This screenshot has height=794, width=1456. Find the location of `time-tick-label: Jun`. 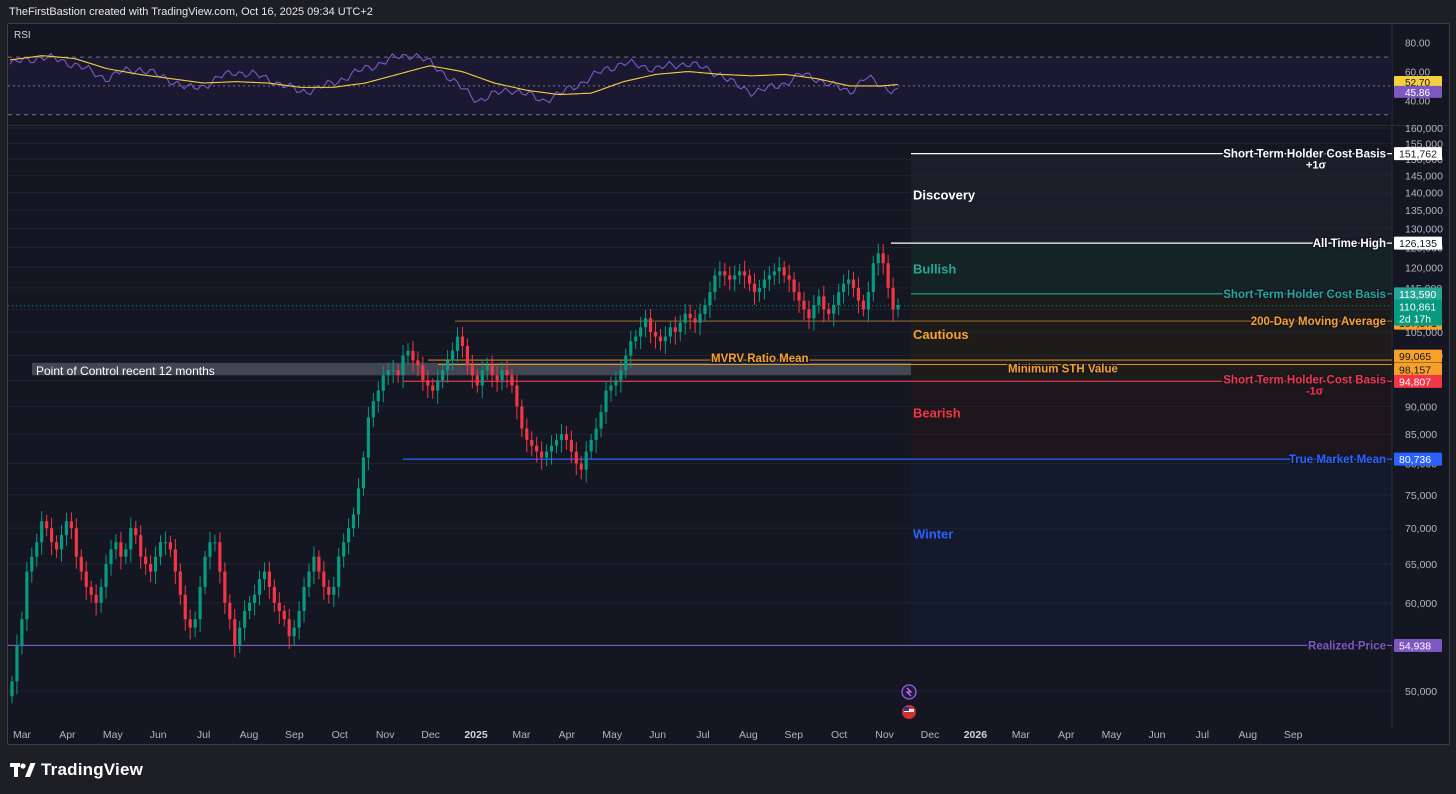

time-tick-label: Jun is located at coordinates (657, 735).